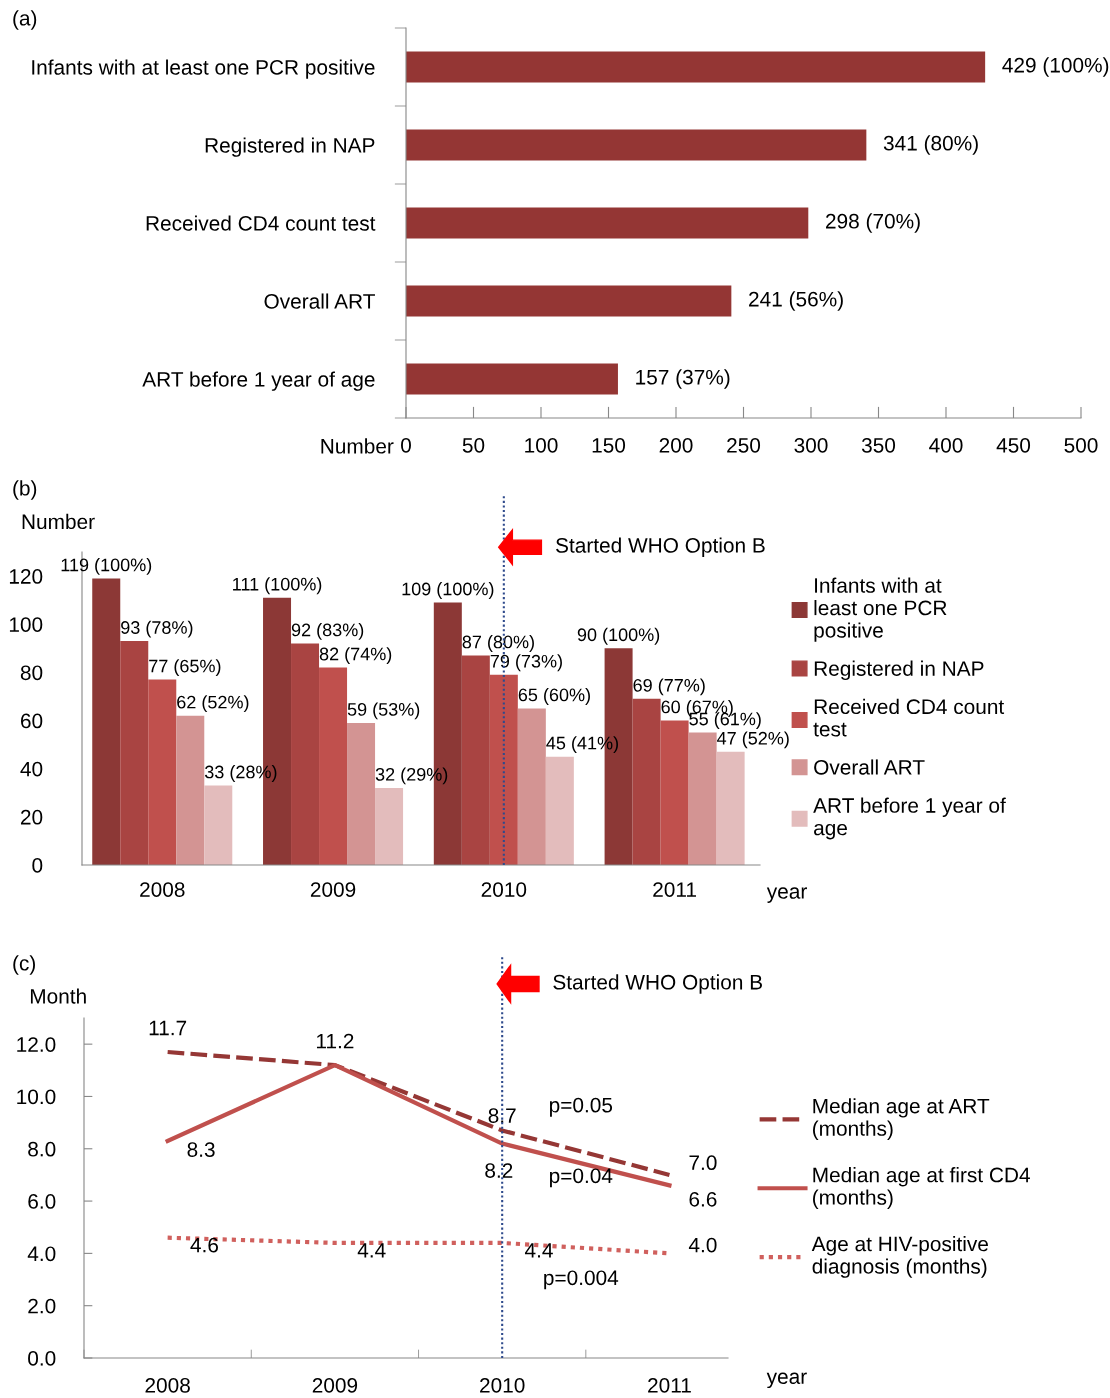 This screenshot has width=1110, height=1398. What do you see at coordinates (277, 586) in the screenshot?
I see `data-label: 111 (100%)` at bounding box center [277, 586].